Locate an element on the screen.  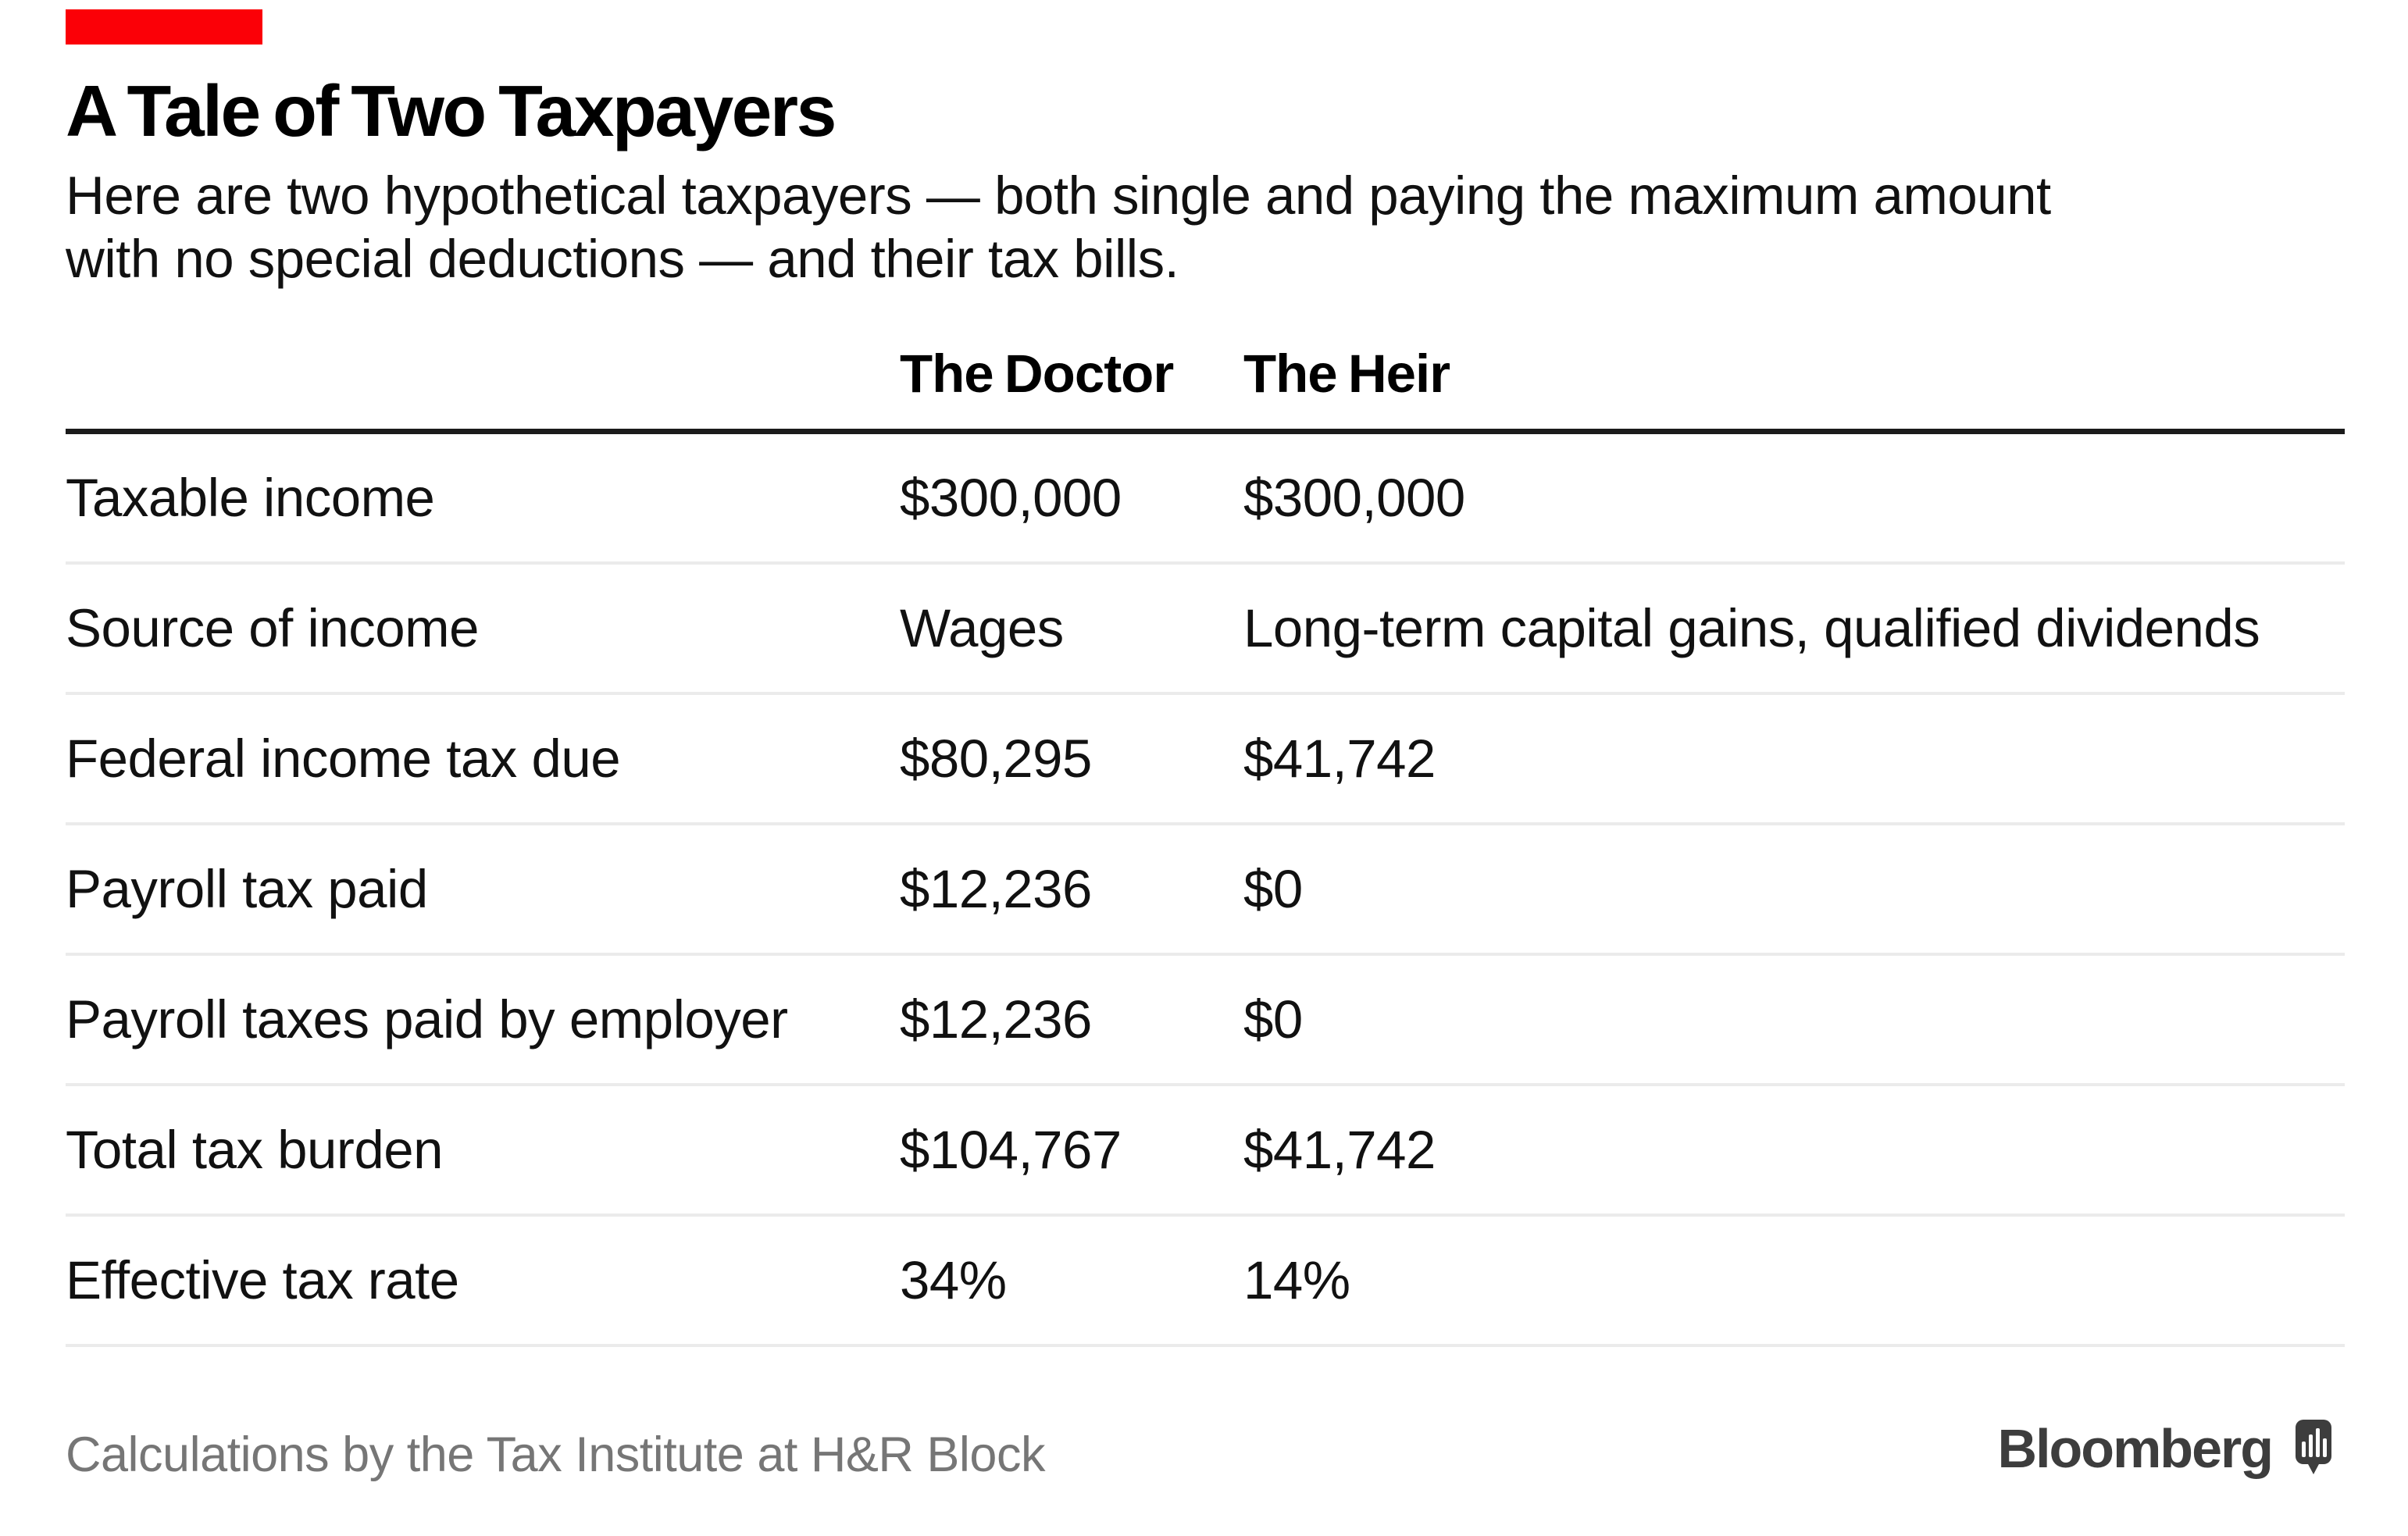
bloomberg-red-bar is located at coordinates (164, 27).